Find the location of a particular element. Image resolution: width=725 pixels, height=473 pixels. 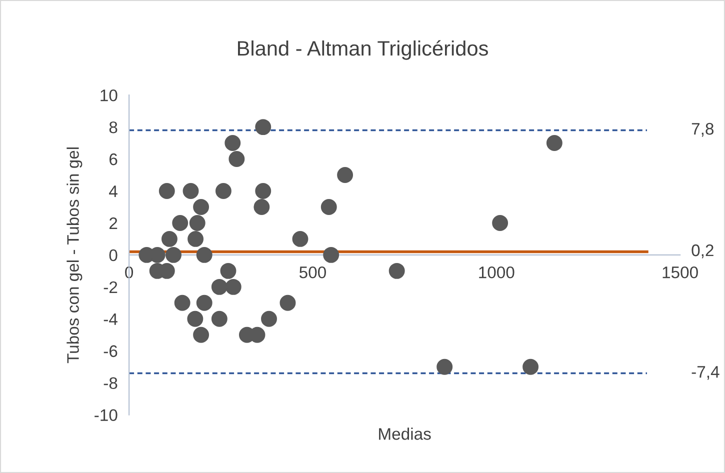

y-axis-title: Tubos con gel - Tubos sin gel is located at coordinates (74, 256).